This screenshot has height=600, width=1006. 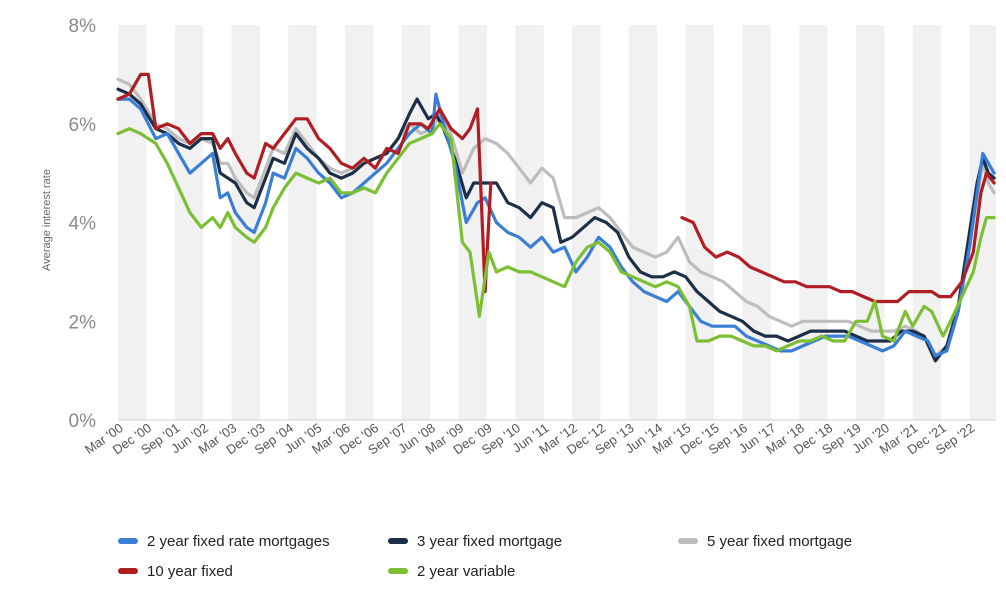 I want to click on legend-label: 2 year fixed rate mortgages, so click(x=238, y=541).